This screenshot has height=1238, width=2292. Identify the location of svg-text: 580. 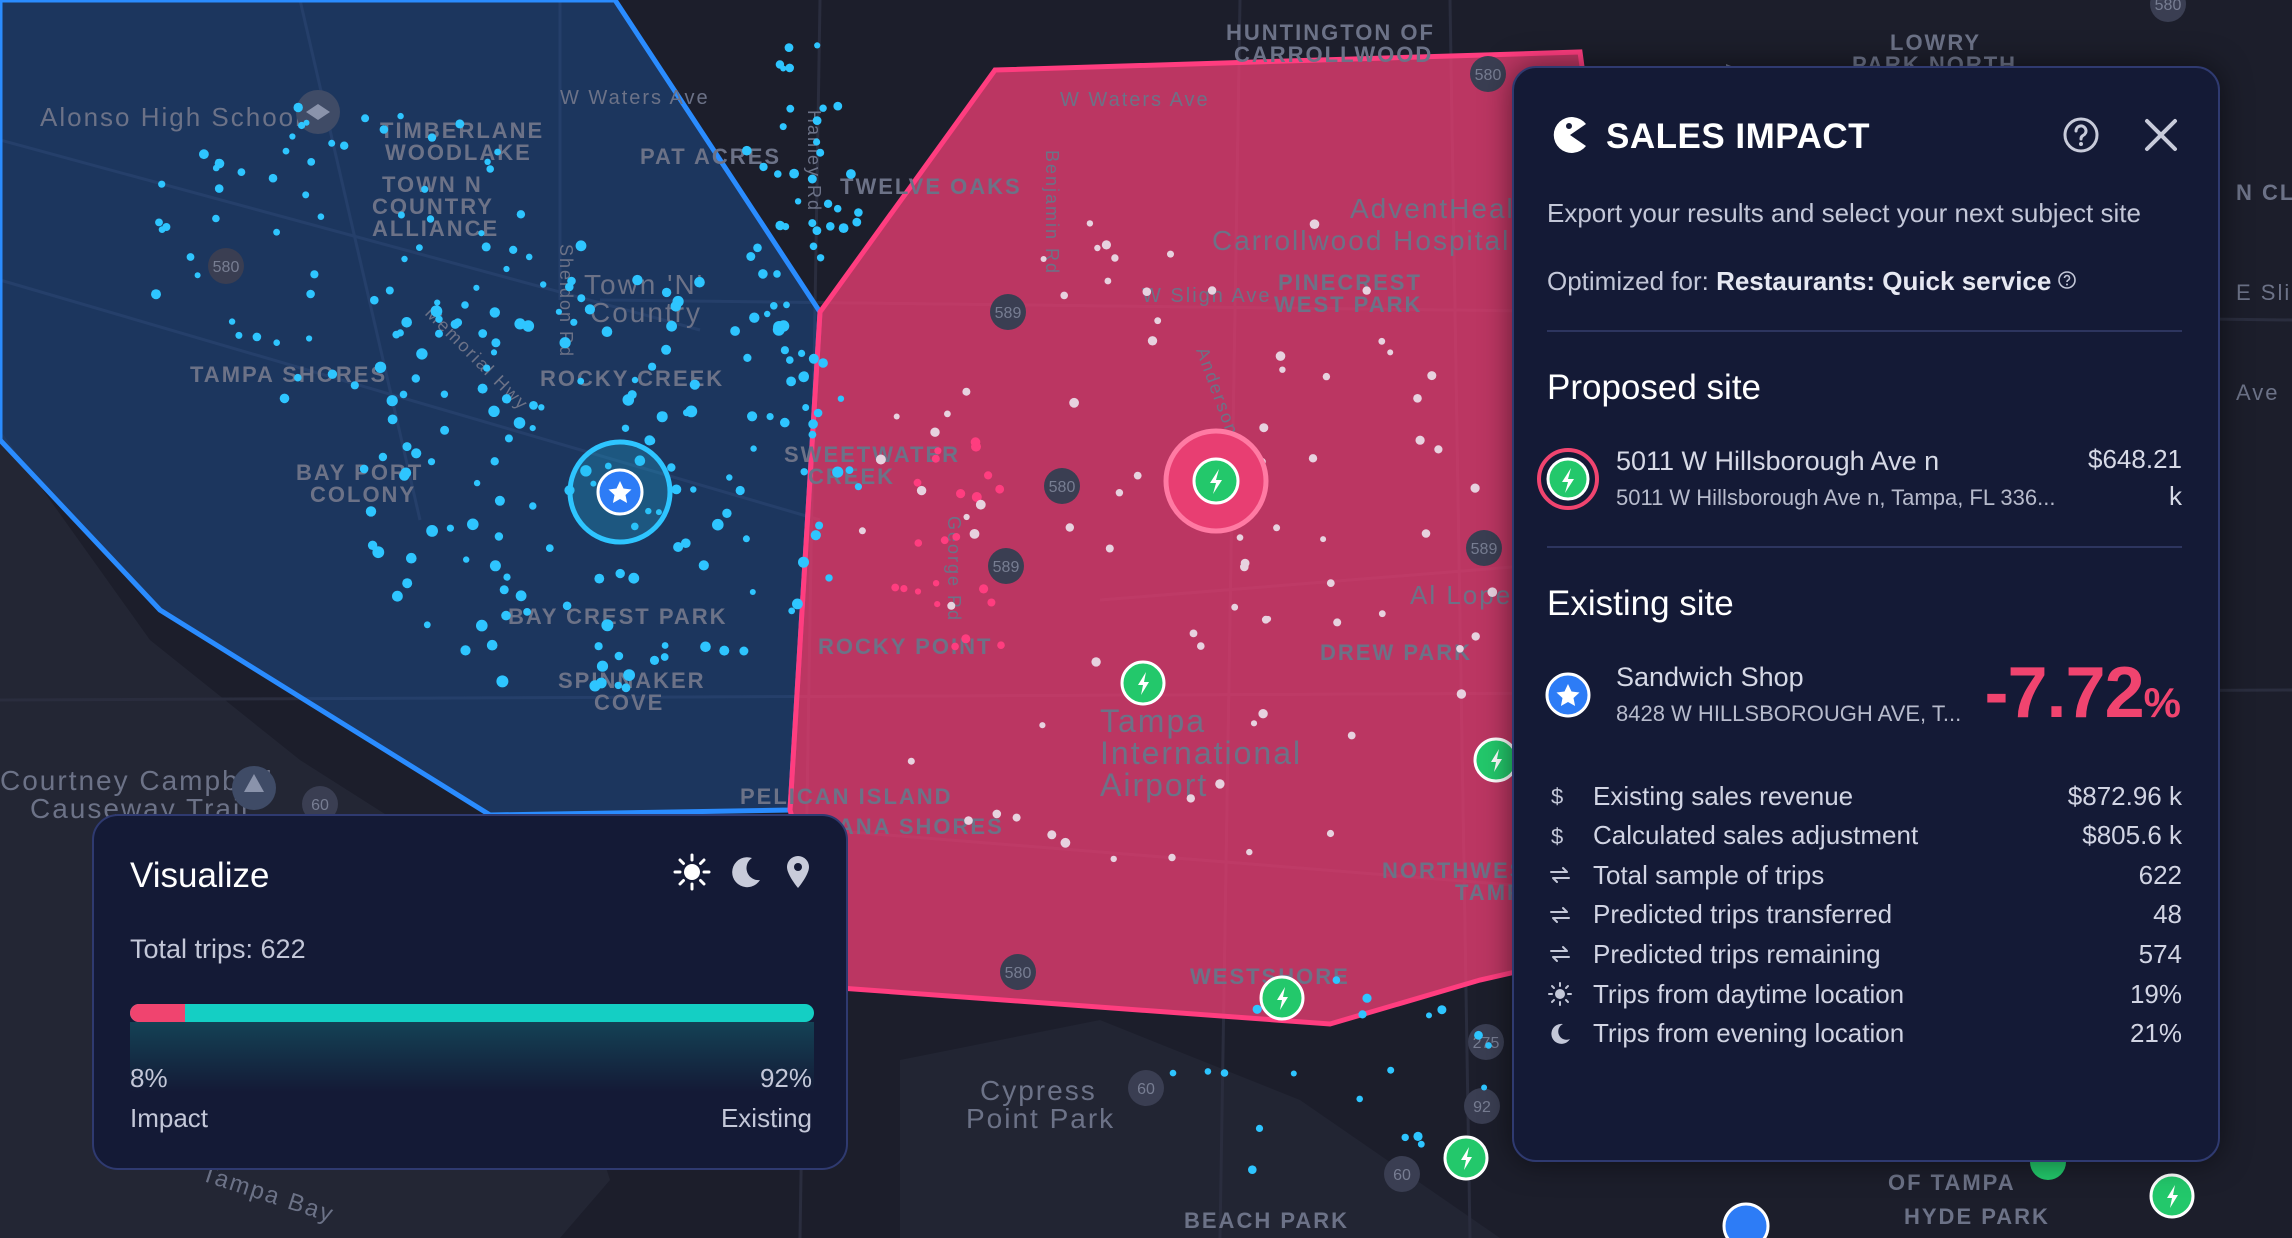
(1062, 487).